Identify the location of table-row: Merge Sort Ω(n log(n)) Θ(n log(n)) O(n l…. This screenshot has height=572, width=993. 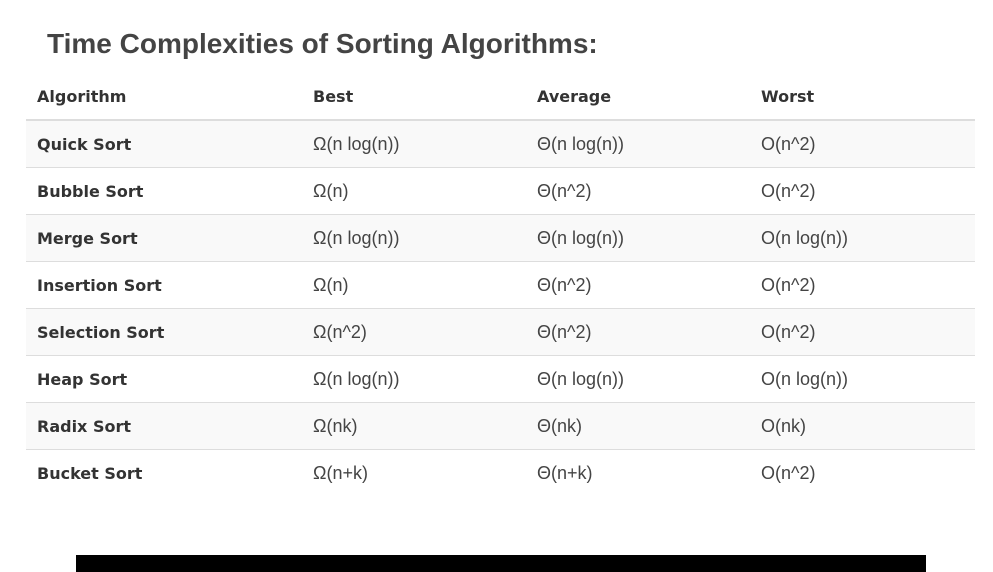
(500, 238).